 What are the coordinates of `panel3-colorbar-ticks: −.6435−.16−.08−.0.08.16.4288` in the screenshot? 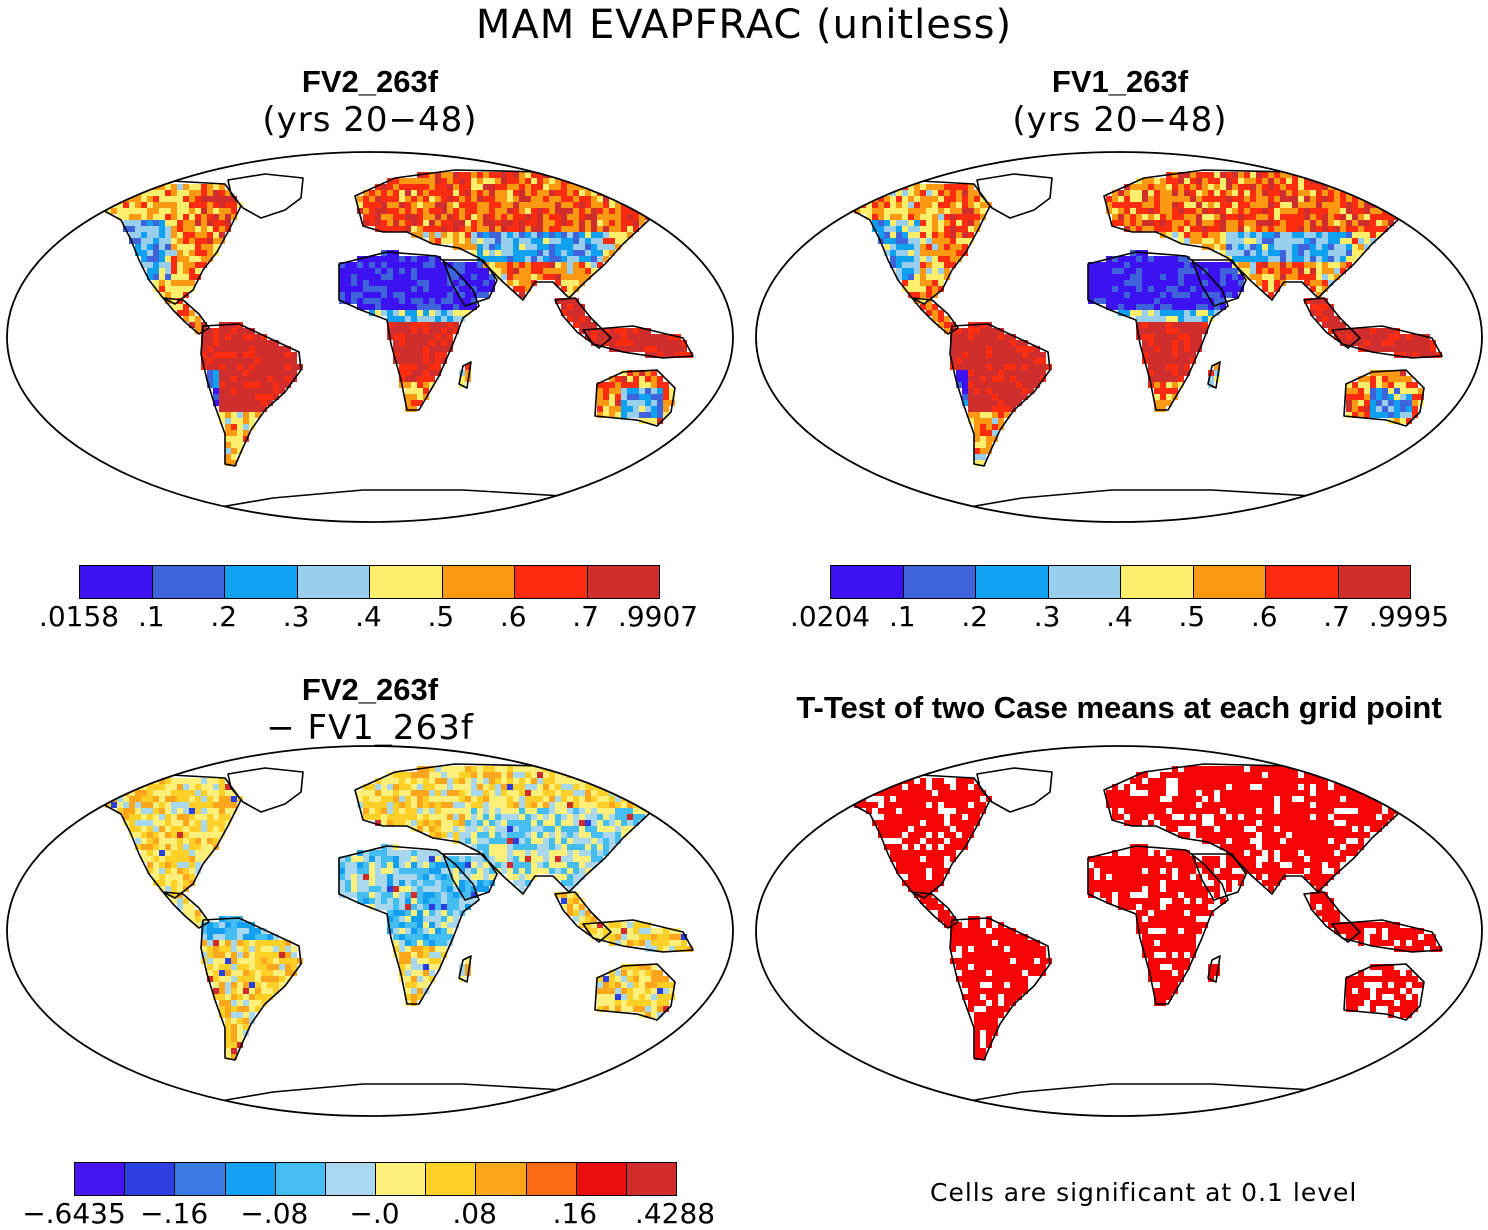 It's located at (374, 1213).